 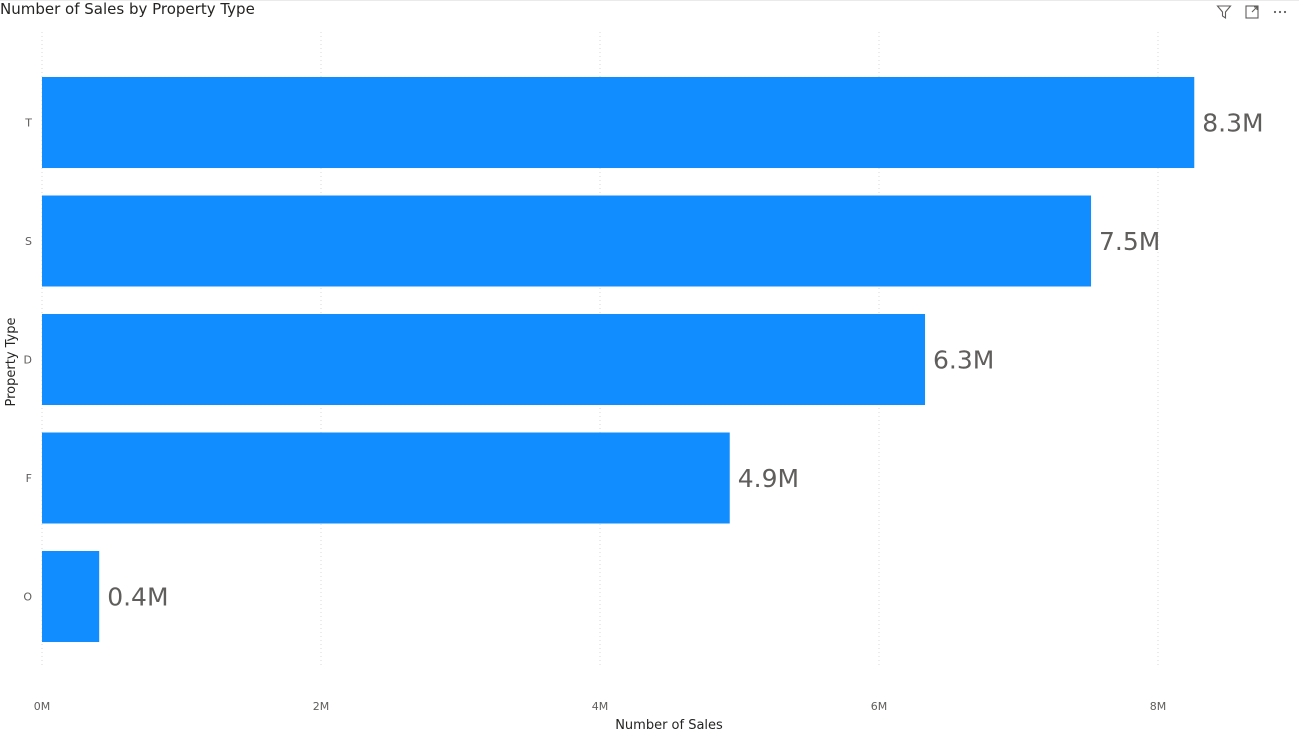 What do you see at coordinates (768, 478) in the screenshot?
I see `data-label: 4.9M` at bounding box center [768, 478].